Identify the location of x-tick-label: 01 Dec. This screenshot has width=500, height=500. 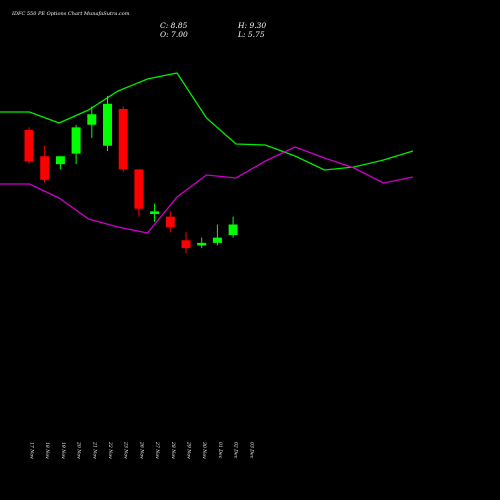
(220, 450).